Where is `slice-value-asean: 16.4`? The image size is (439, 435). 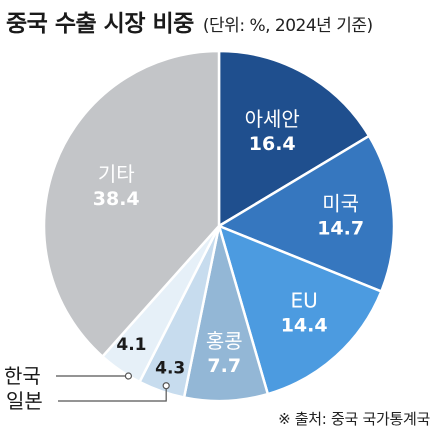 slice-value-asean: 16.4 is located at coordinates (272, 144).